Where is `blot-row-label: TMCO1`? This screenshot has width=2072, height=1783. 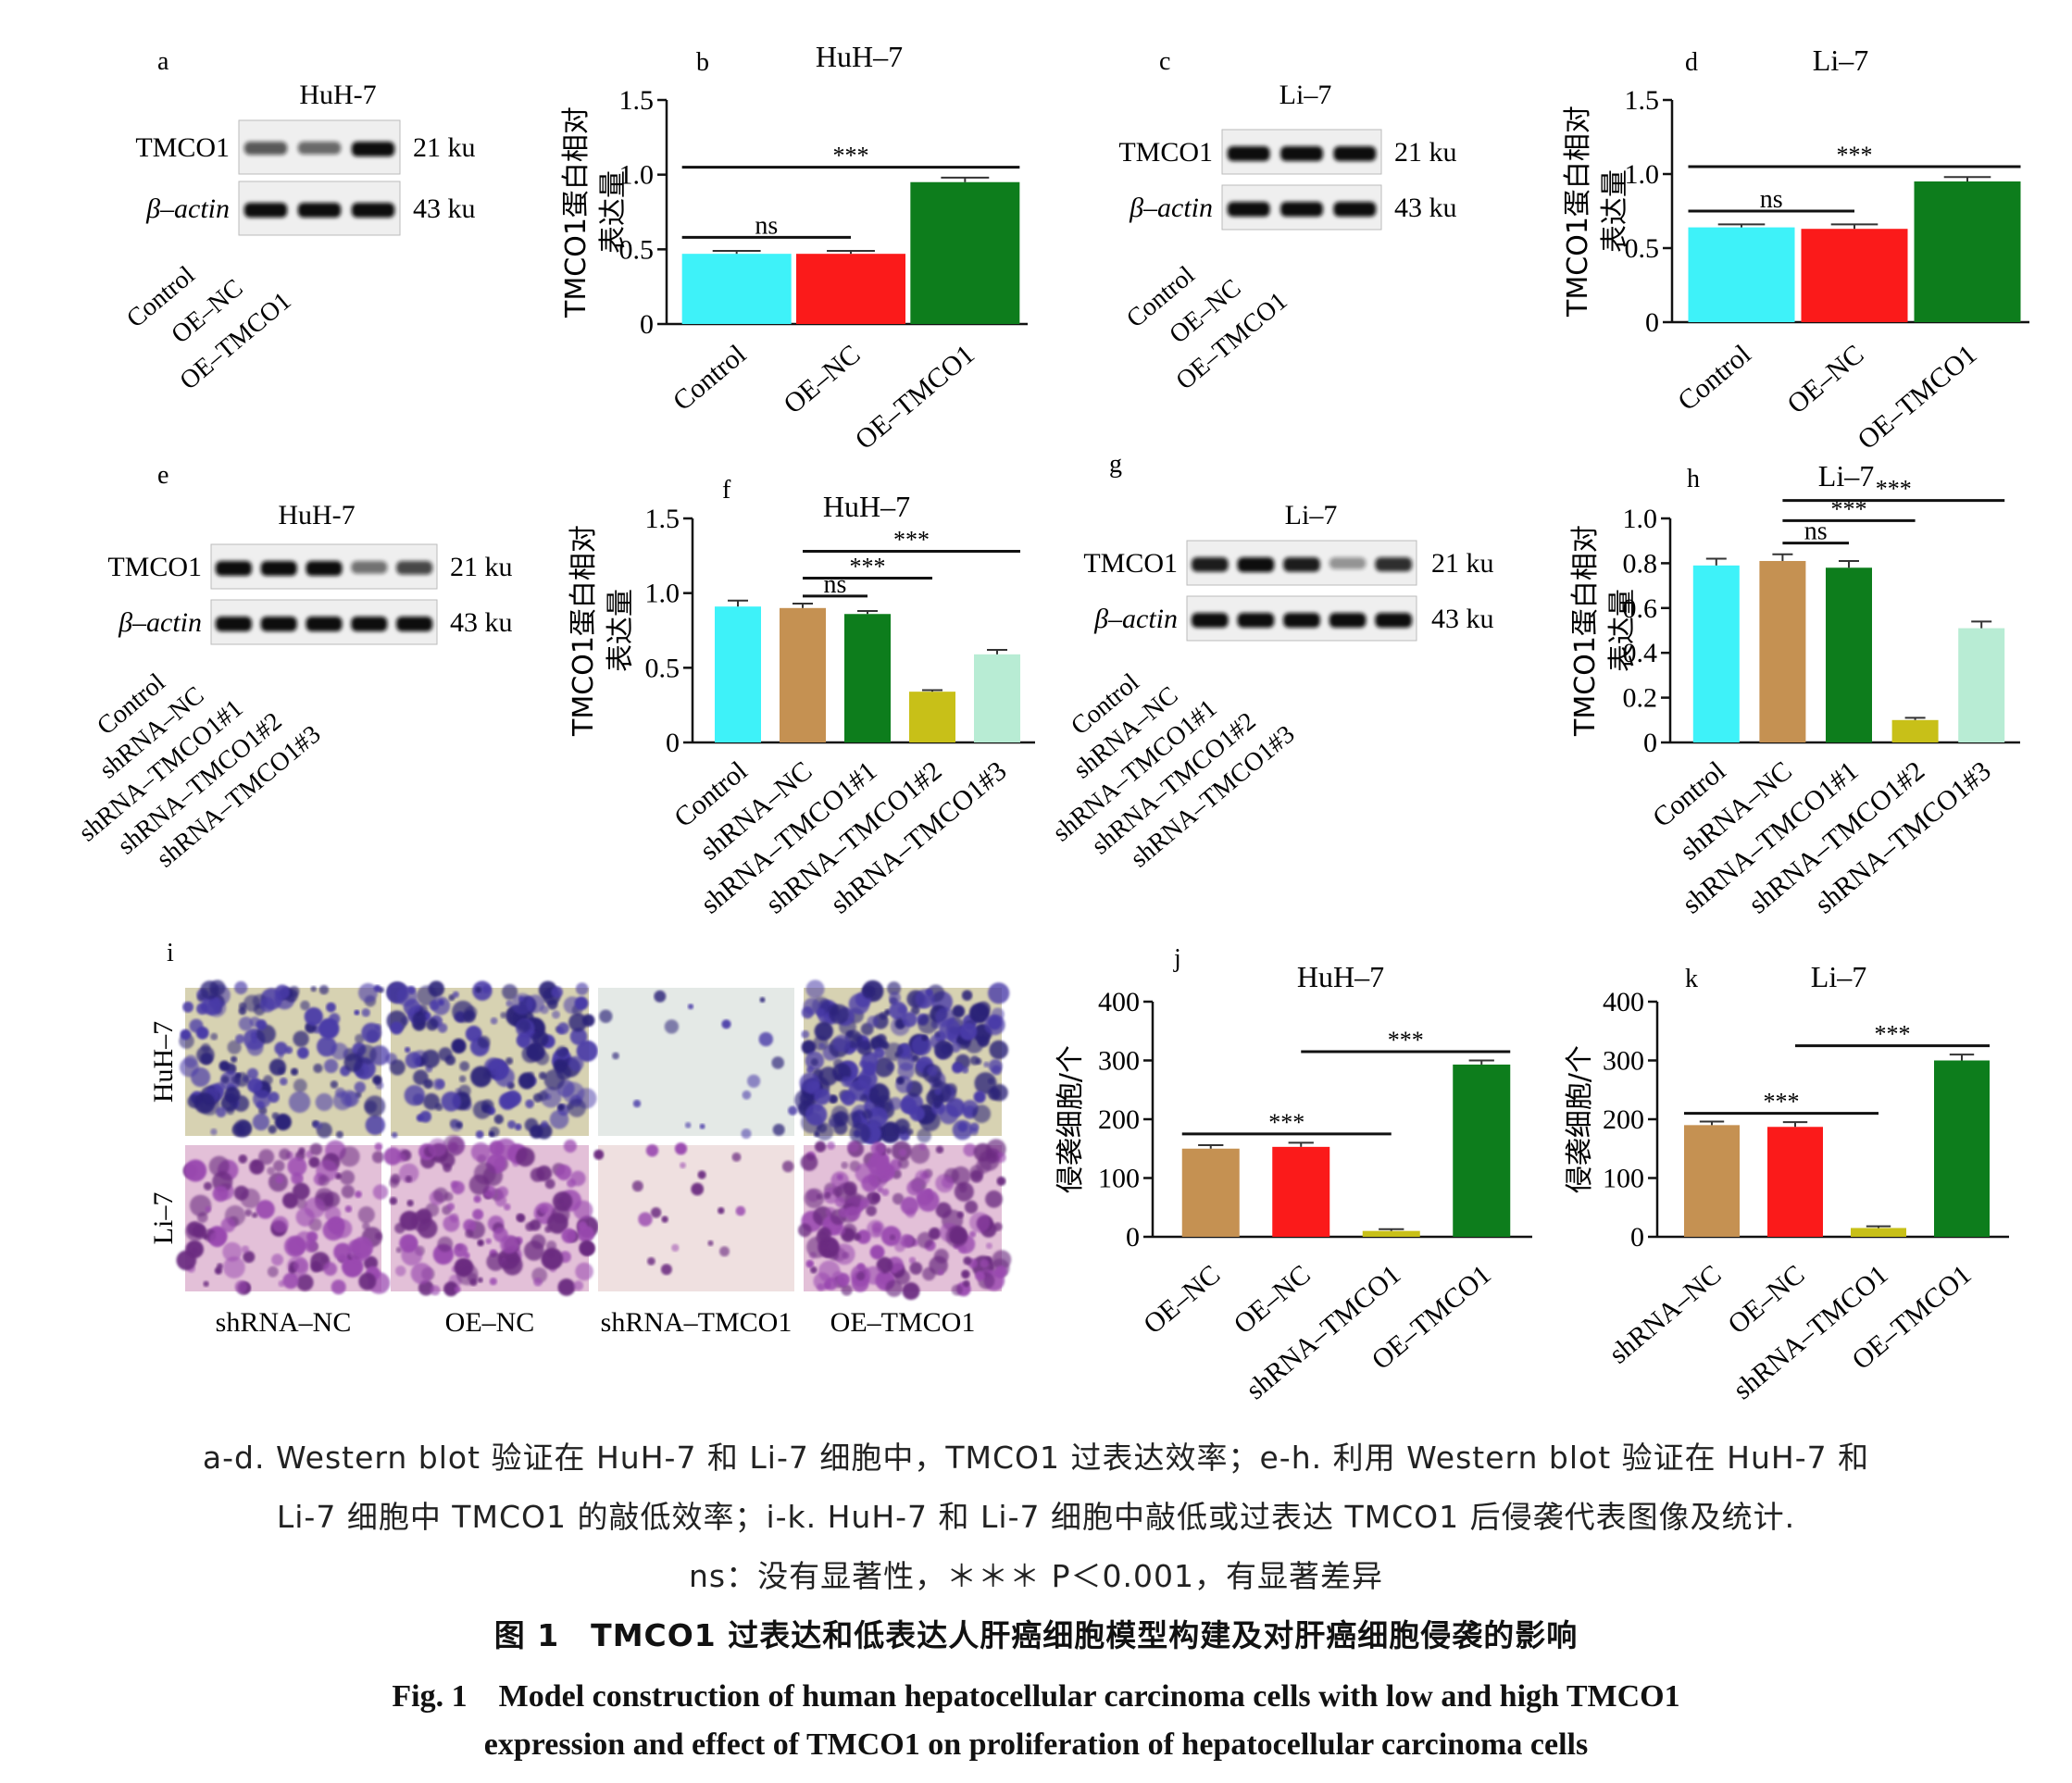
blot-row-label: TMCO1 is located at coordinates (1130, 563).